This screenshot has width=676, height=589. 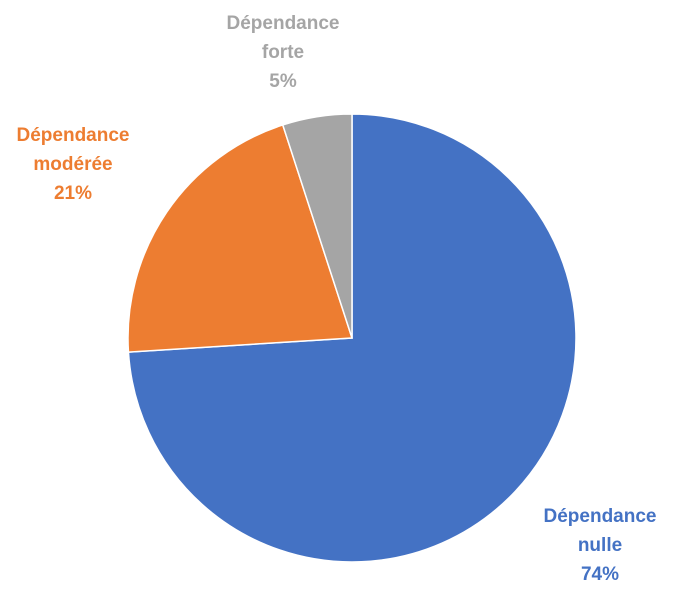 I want to click on pie-slice-dependance-forte, so click(x=317, y=226).